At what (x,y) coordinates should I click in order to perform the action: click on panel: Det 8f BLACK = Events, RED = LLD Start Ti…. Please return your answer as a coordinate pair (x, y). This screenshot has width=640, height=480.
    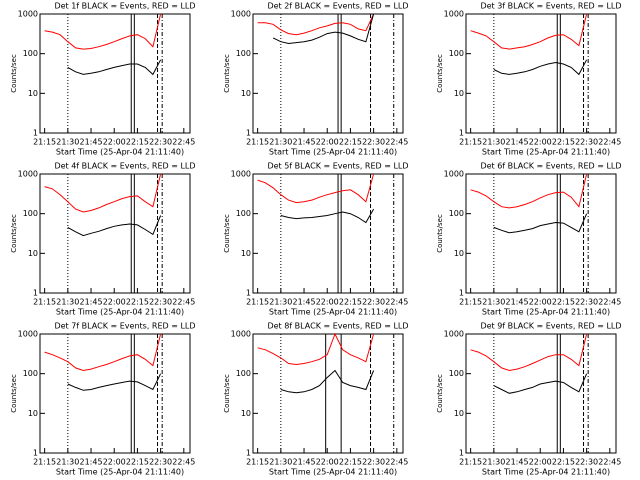
    Looking at the image, I should click on (316, 399).